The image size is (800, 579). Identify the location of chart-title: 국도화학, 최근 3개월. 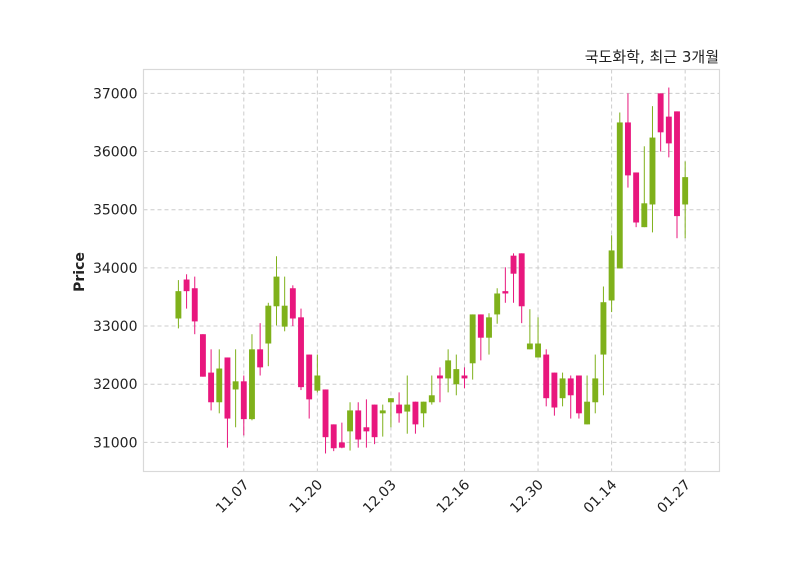
(652, 57).